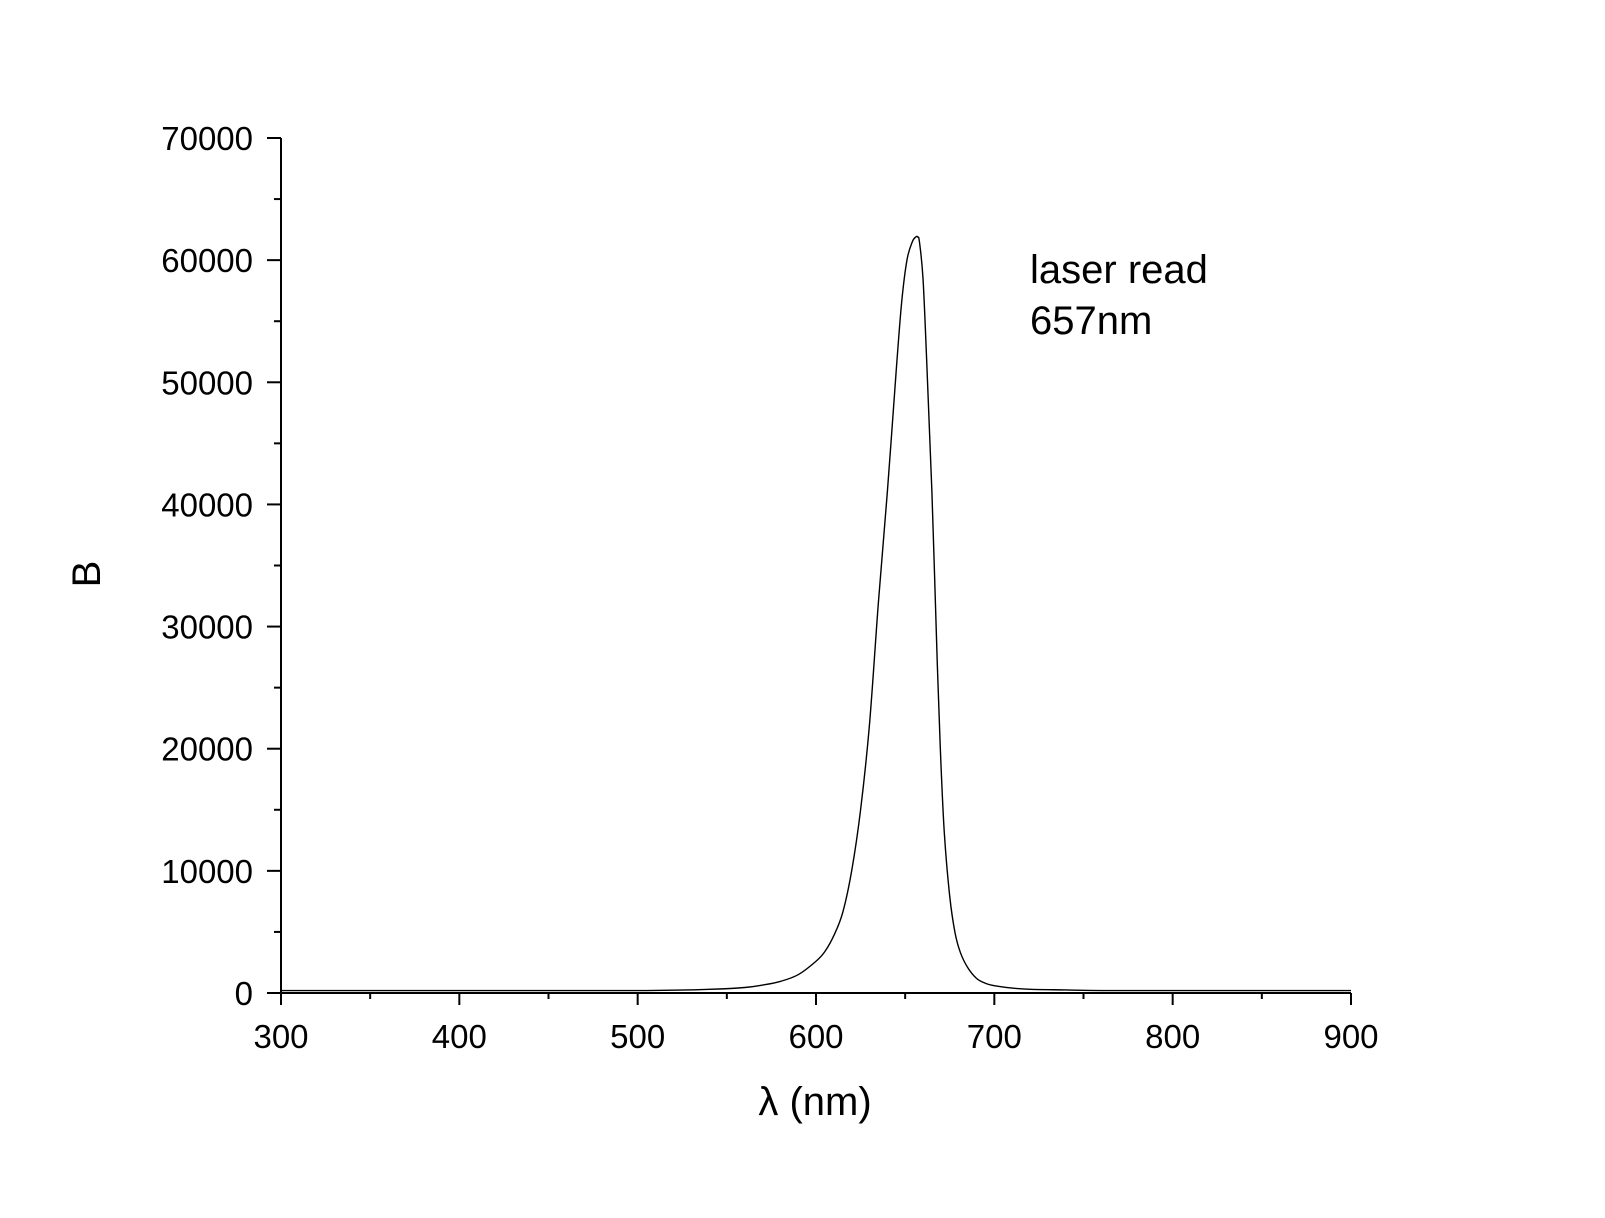 The height and width of the screenshot is (1218, 1605). What do you see at coordinates (207, 871) in the screenshot?
I see `y-tick-label: 10000` at bounding box center [207, 871].